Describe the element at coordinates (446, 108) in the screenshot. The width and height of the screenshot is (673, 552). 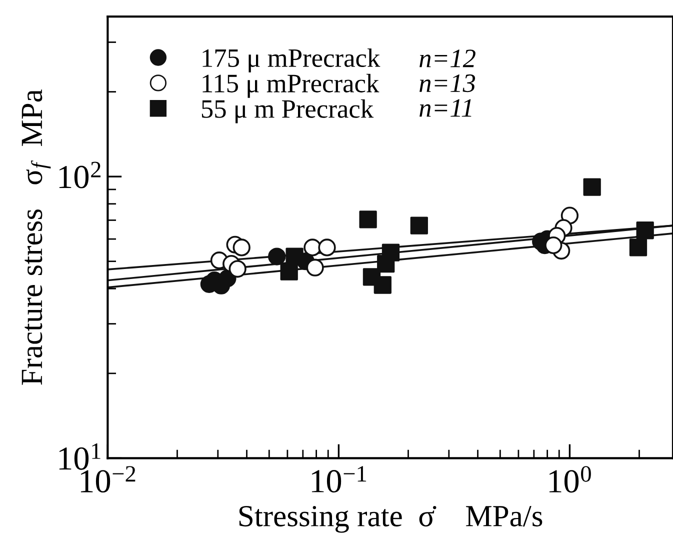
I see `annotation: n=11` at that location.